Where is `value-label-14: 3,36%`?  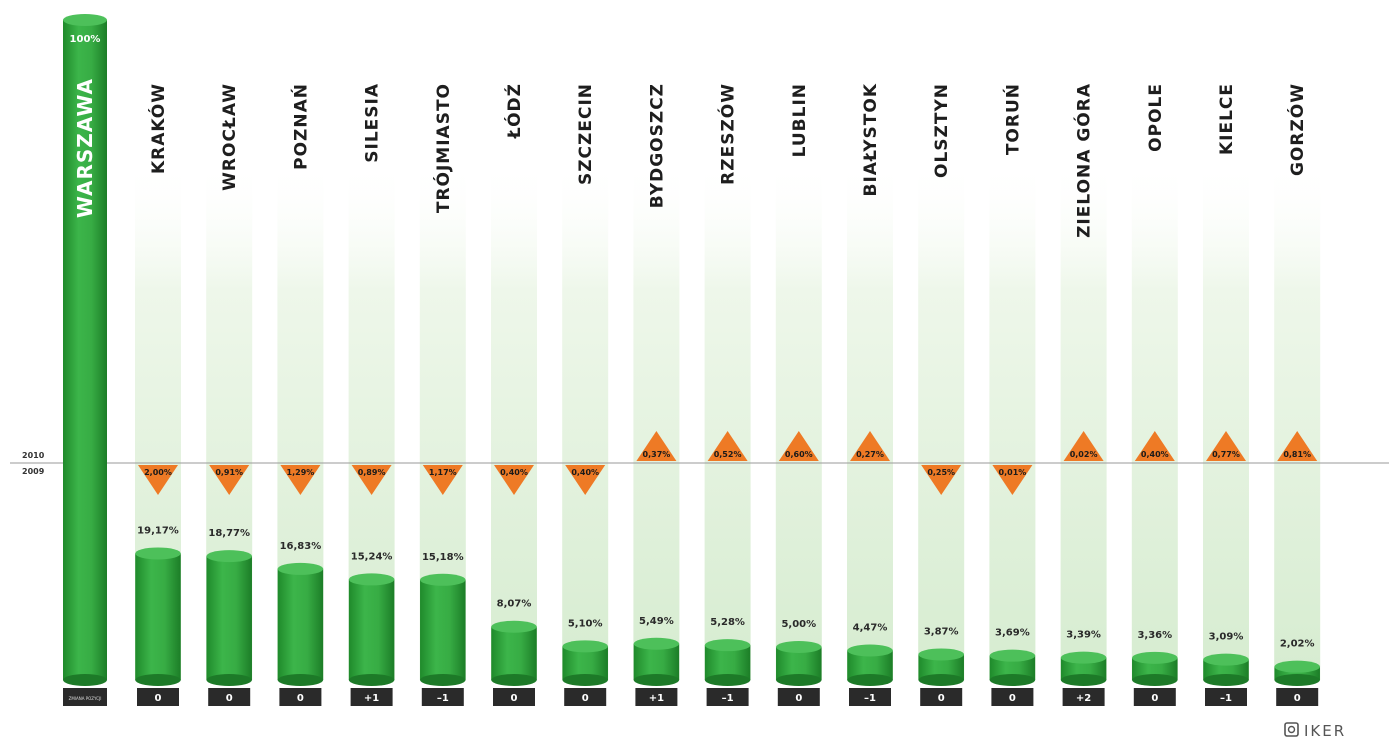
value-label-14: 3,36% is located at coordinates (1154, 635).